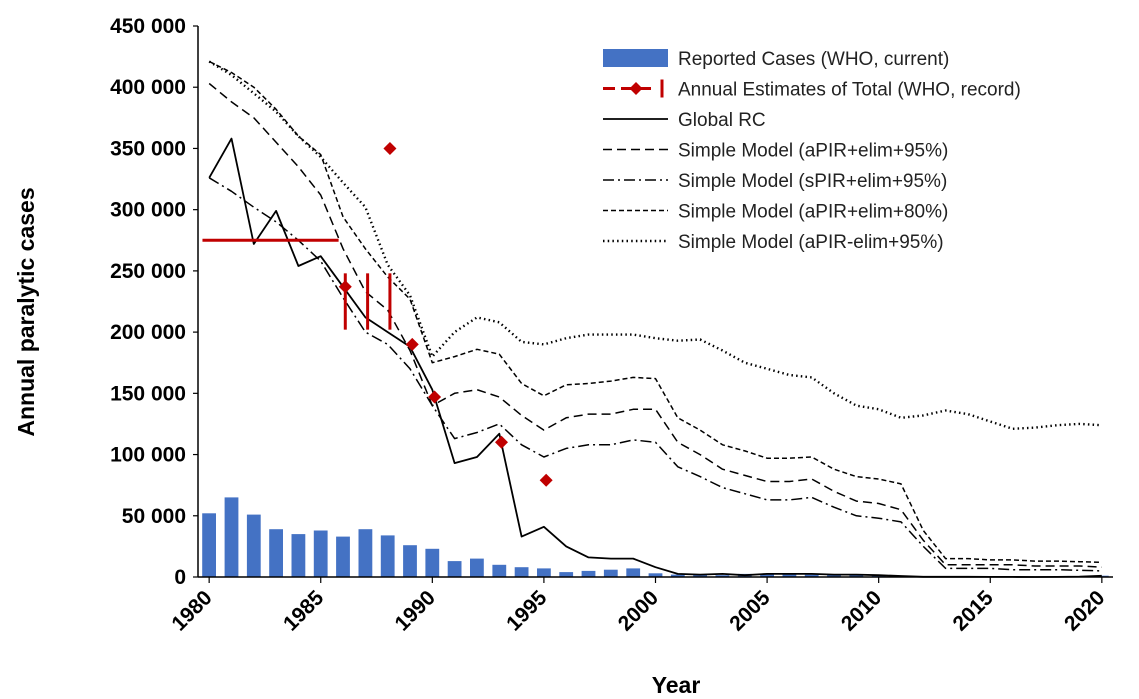 The width and height of the screenshot is (1139, 699). I want to click on legend-label: Simple Model (sPIR+elim+95%), so click(812, 181).